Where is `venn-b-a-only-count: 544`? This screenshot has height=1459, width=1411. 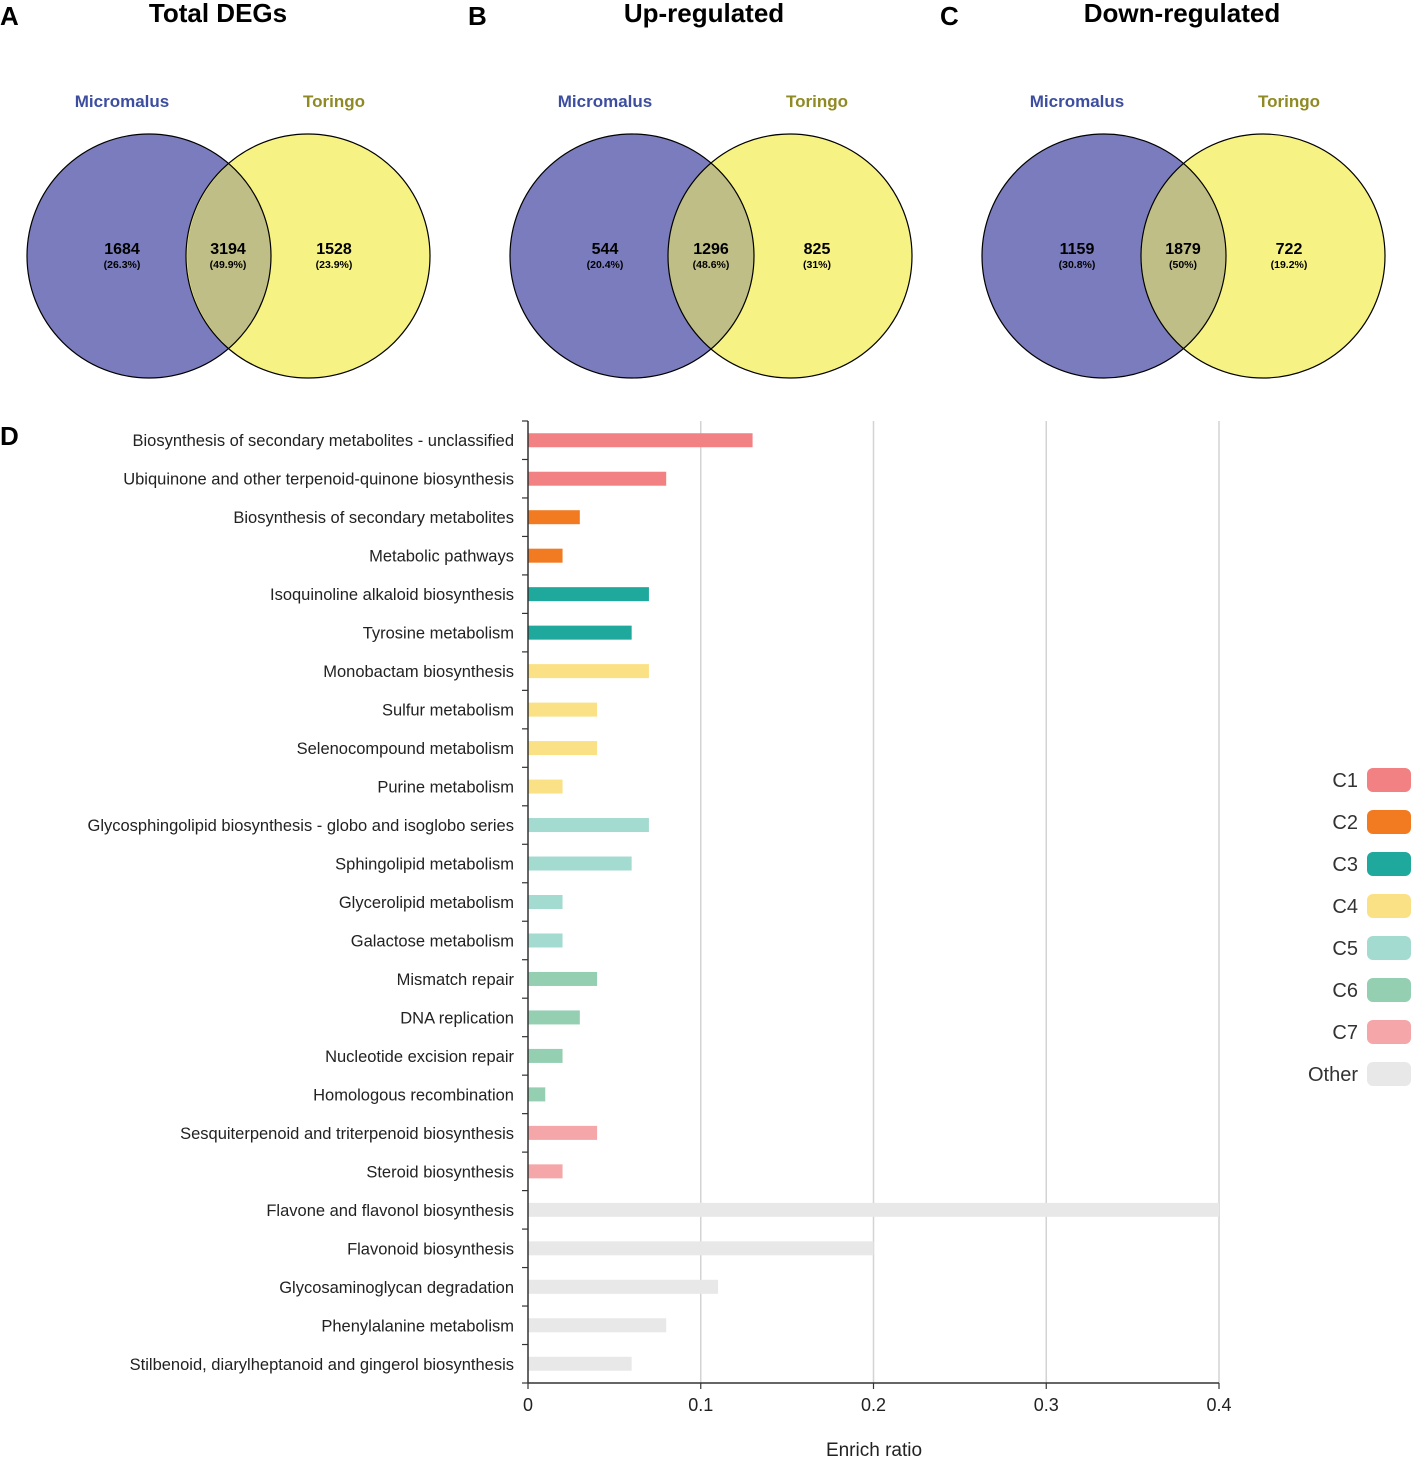
venn-b-a-only-count: 544 is located at coordinates (605, 249).